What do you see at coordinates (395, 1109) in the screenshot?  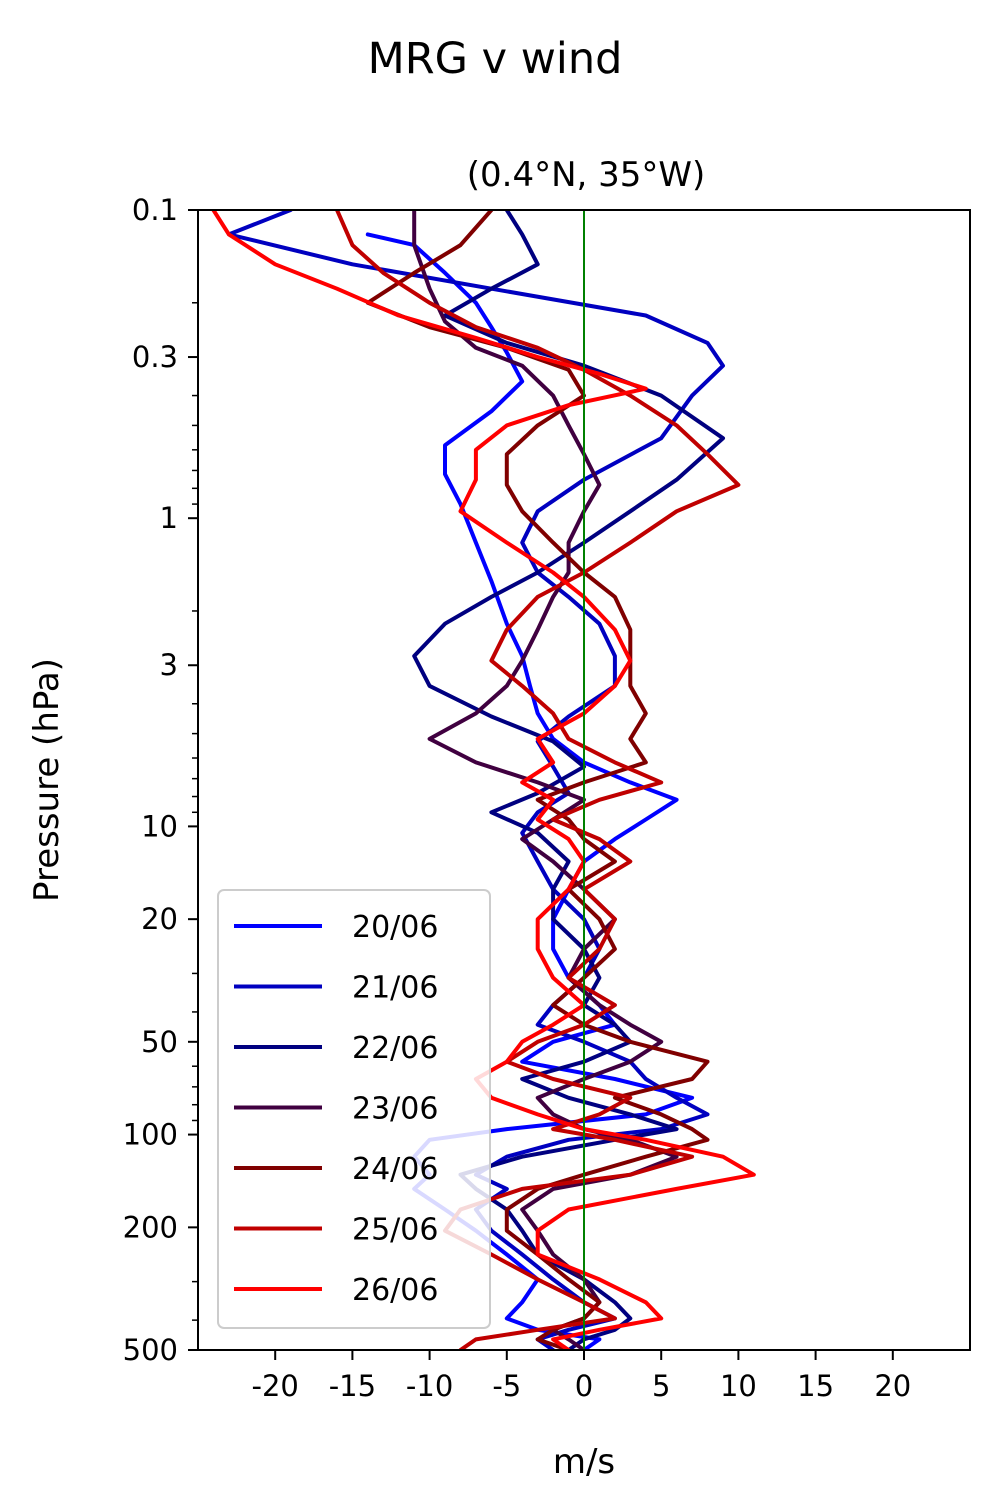 I see `legend-label: 23/06` at bounding box center [395, 1109].